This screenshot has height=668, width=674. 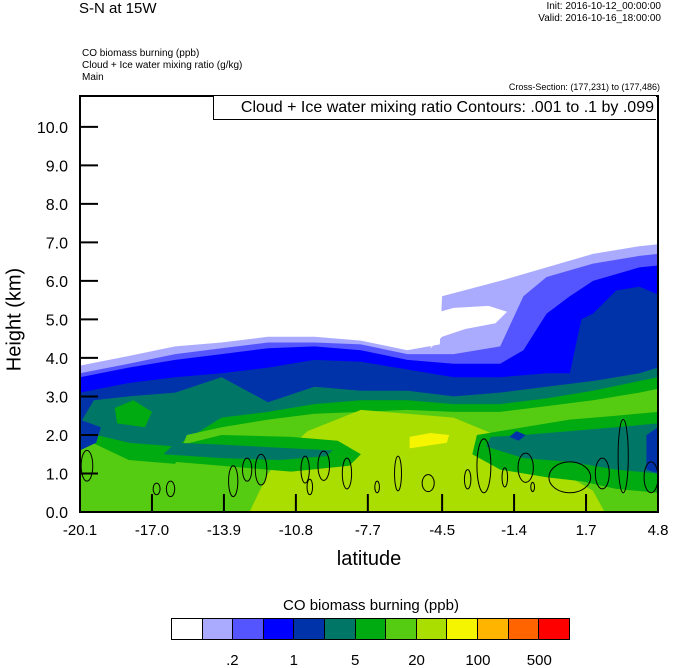 I want to click on y-tick-label: 5.0, so click(x=57, y=320).